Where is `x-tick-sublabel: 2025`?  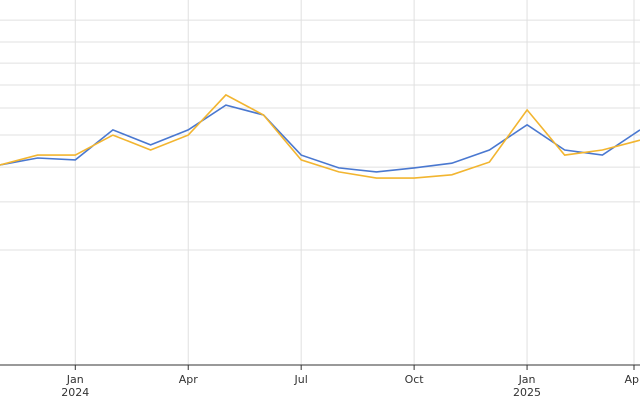
x-tick-sublabel: 2025 is located at coordinates (527, 392).